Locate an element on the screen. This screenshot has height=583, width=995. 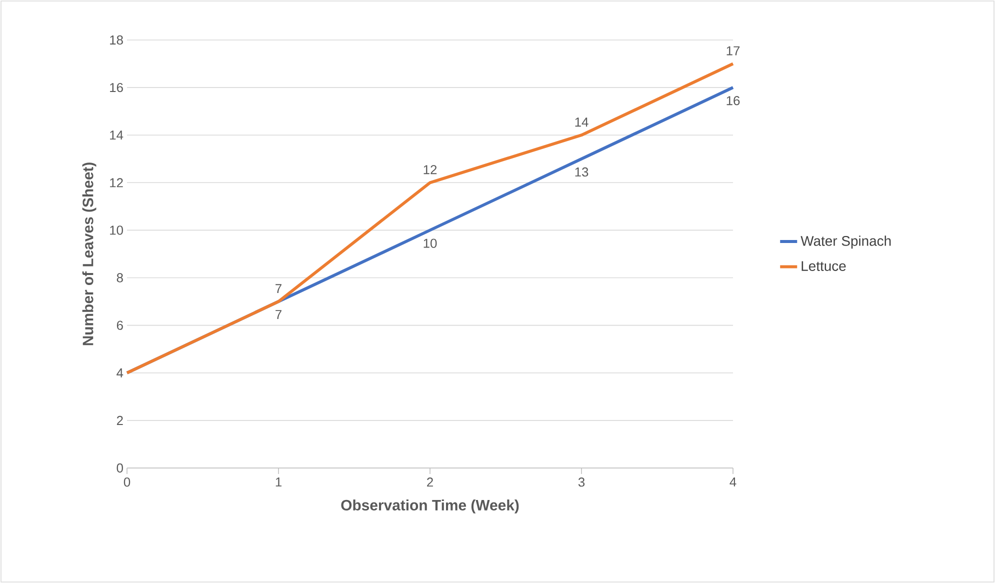
y-tick-label: 8 is located at coordinates (119, 277).